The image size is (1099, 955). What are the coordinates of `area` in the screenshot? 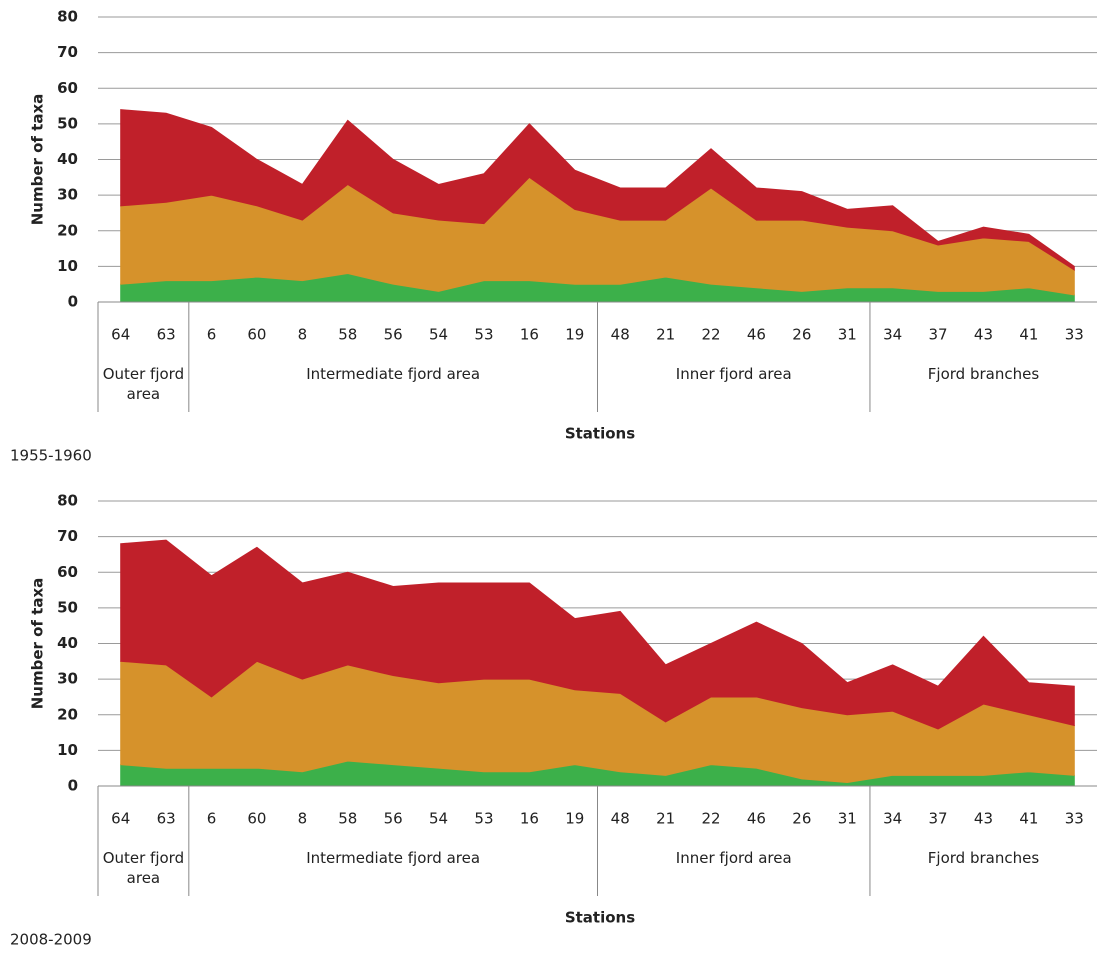 It's located at (597, 190).